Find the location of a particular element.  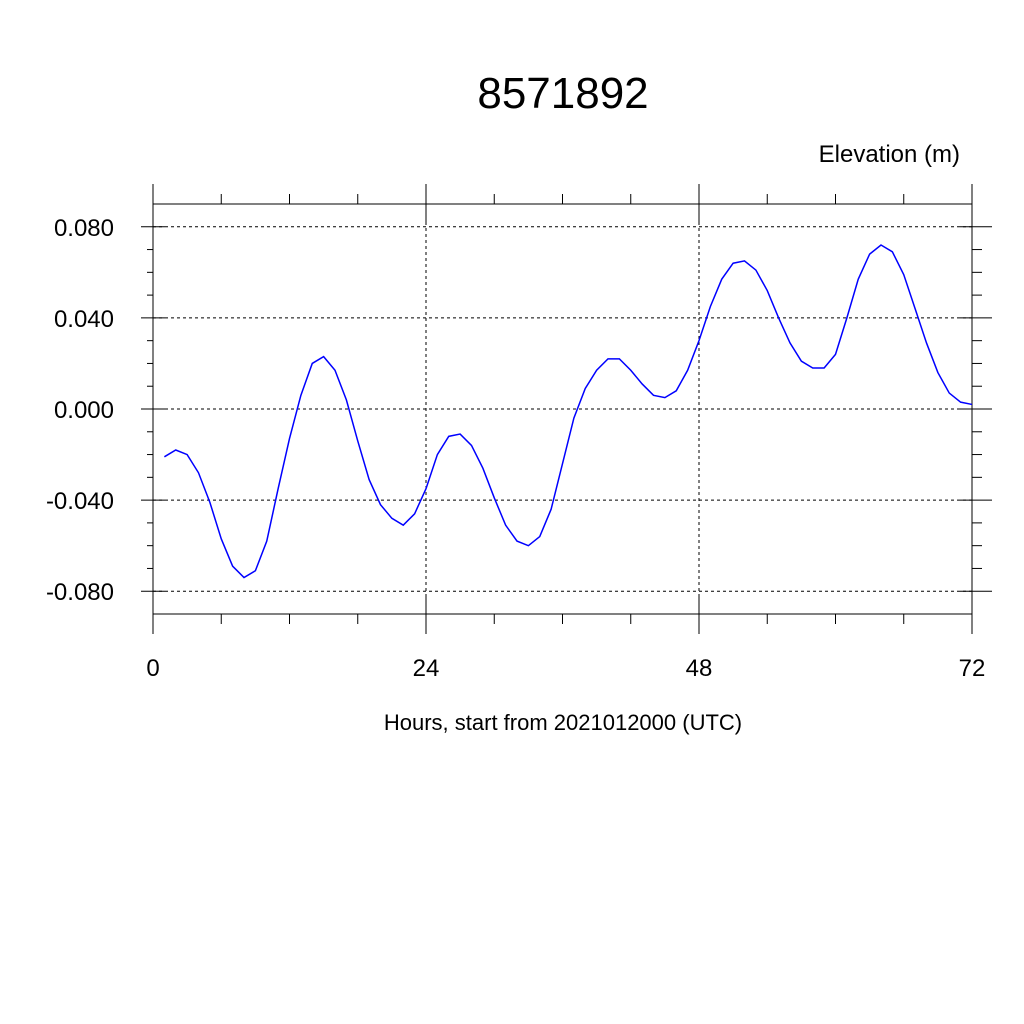

x-tick-label: 48 is located at coordinates (699, 668).